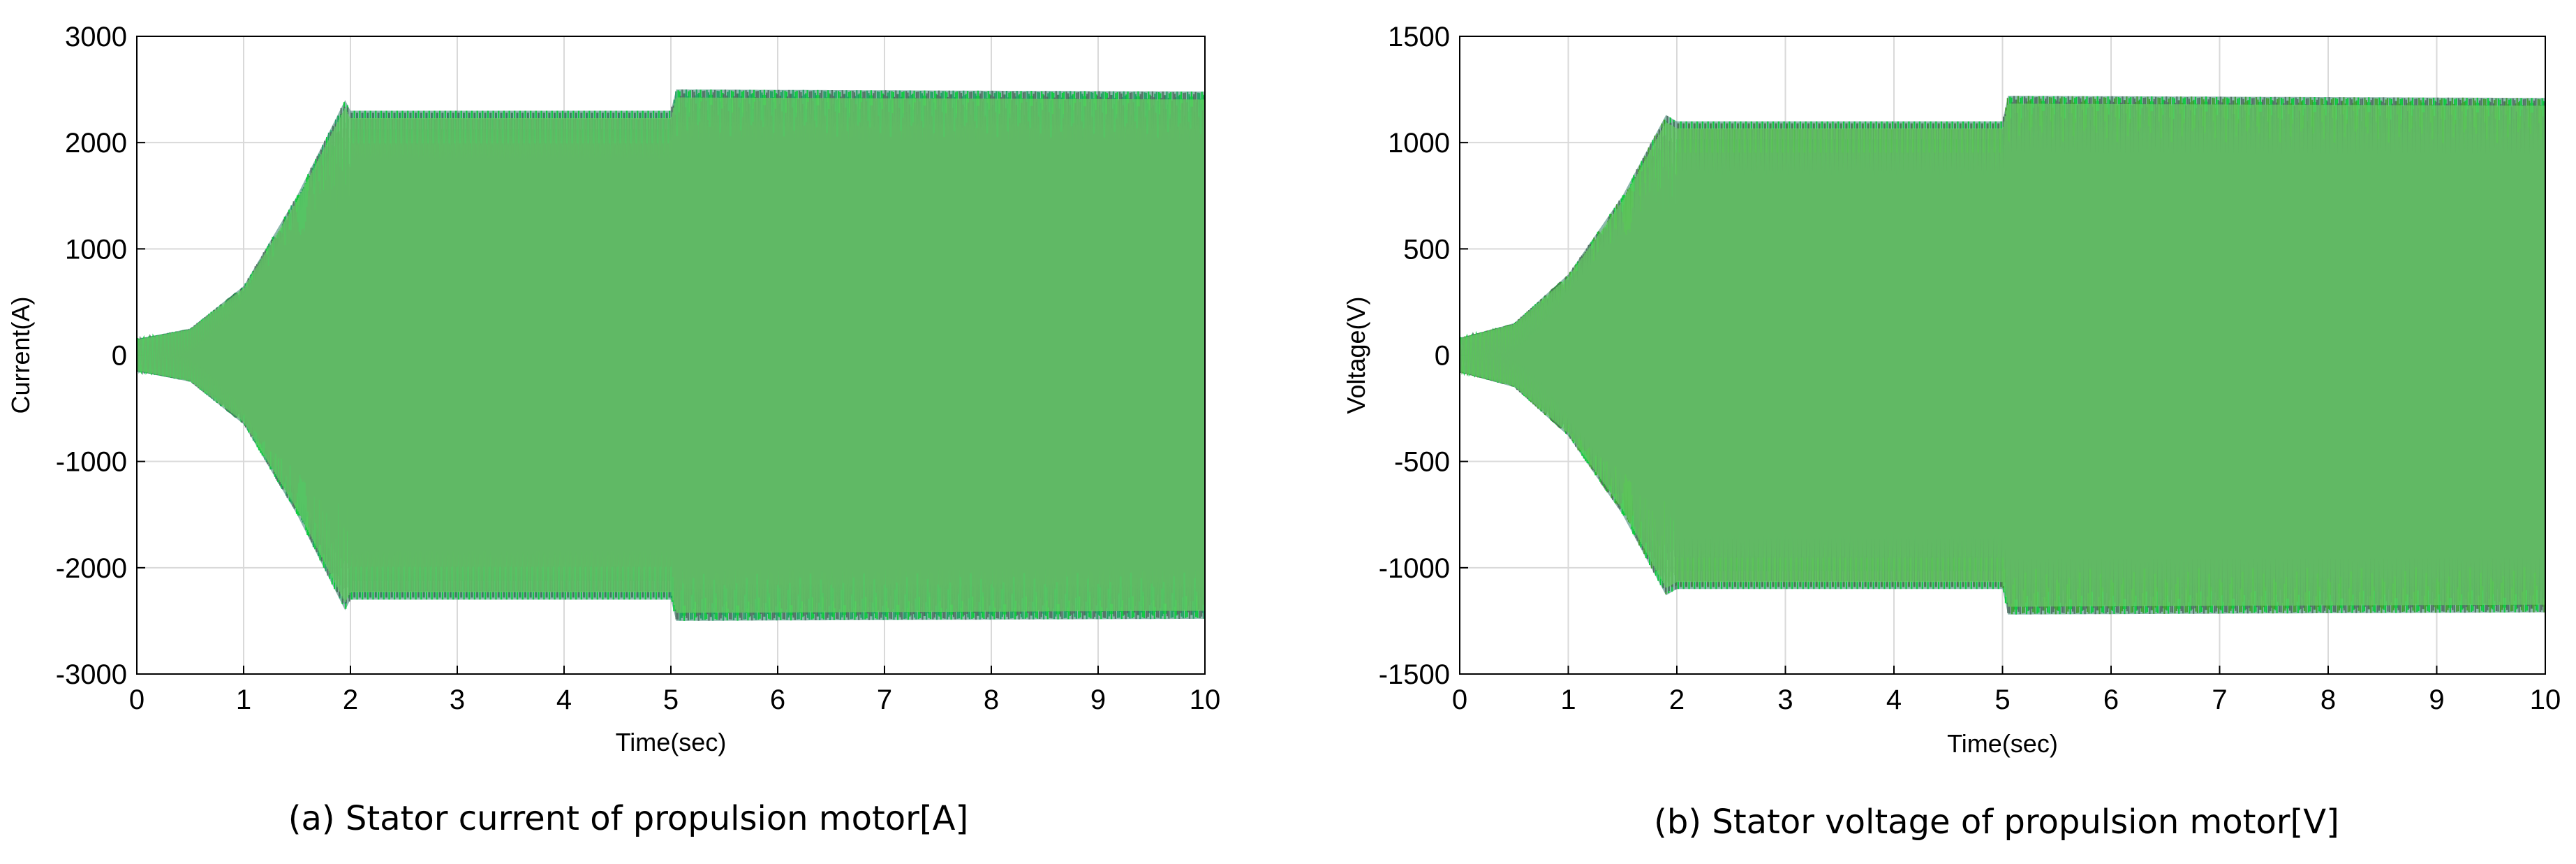 Image resolution: width=2576 pixels, height=864 pixels. Describe the element at coordinates (1356, 354) in the screenshot. I see `y-axis-label: Voltage(V)` at that location.